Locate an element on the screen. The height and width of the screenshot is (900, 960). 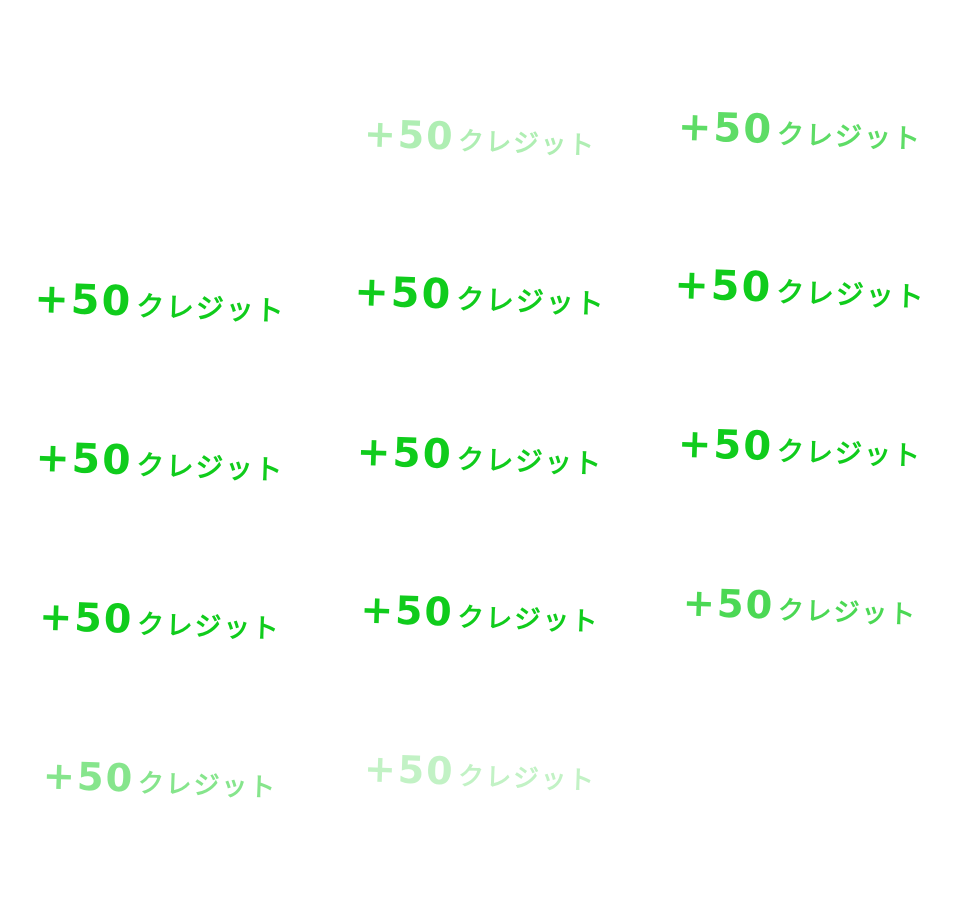
sprite-frame-7: +50 クレジット is located at coordinates (160, 462).